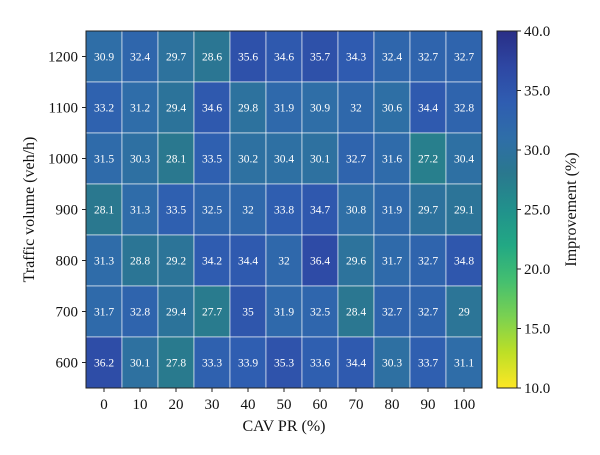  What do you see at coordinates (63, 109) in the screenshot?
I see `y-tick-label: 1100` at bounding box center [63, 109].